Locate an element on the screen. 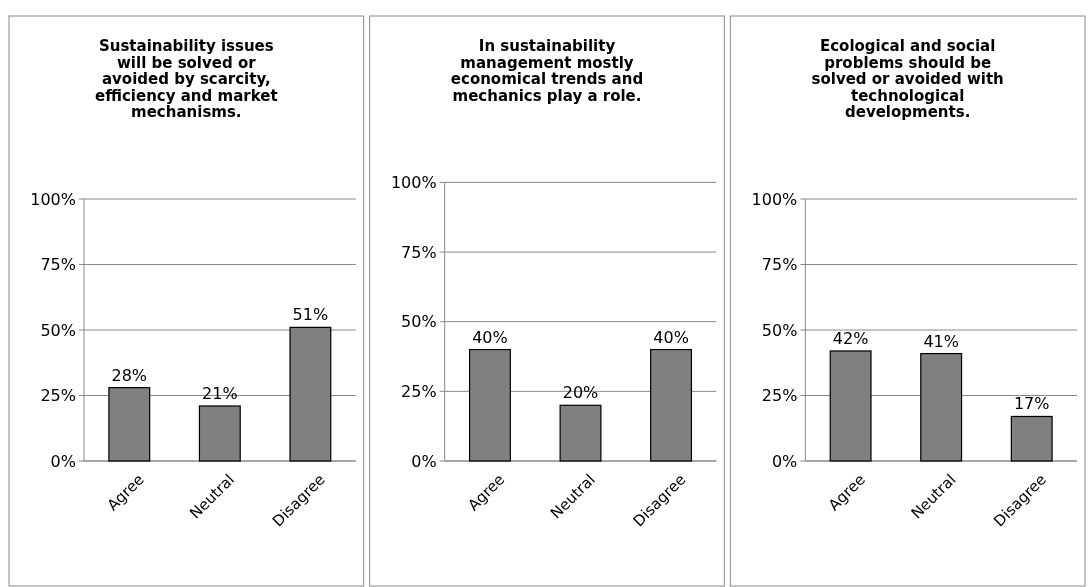 The height and width of the screenshot is (587, 1092). data-label: 20% is located at coordinates (580, 393).